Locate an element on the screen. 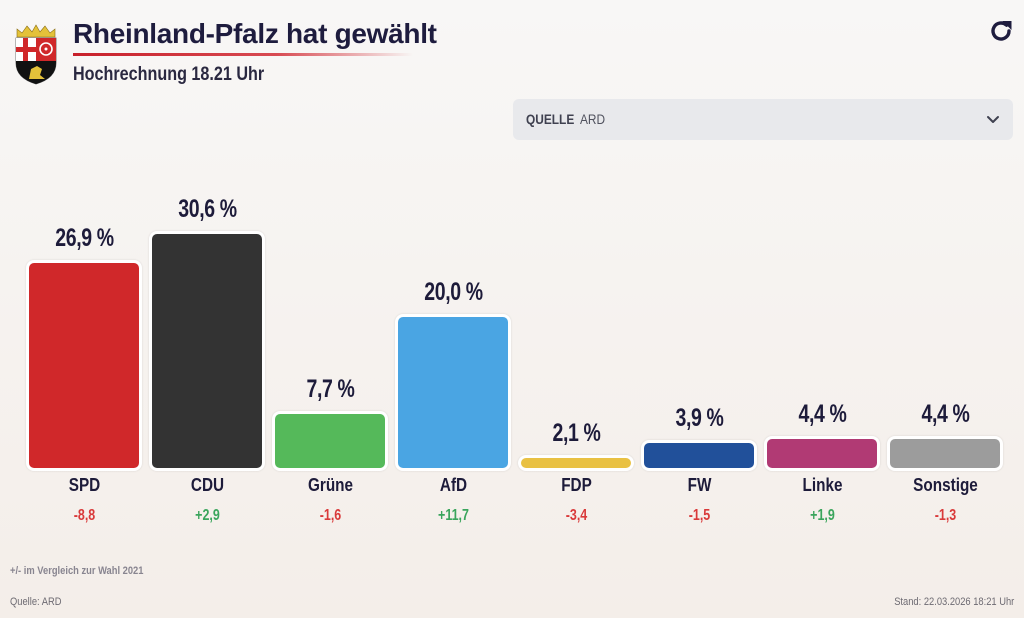 The height and width of the screenshot is (618, 1024). change-label-fw: -1,5 is located at coordinates (699, 515).